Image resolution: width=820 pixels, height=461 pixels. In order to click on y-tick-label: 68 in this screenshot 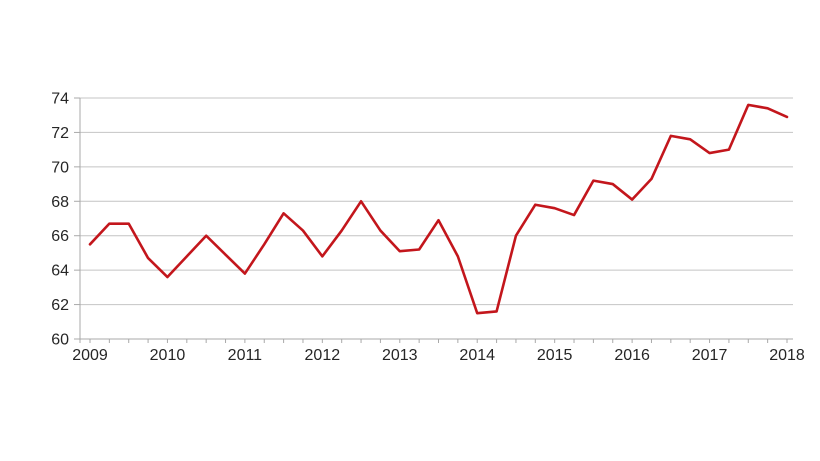, I will do `click(60, 202)`.